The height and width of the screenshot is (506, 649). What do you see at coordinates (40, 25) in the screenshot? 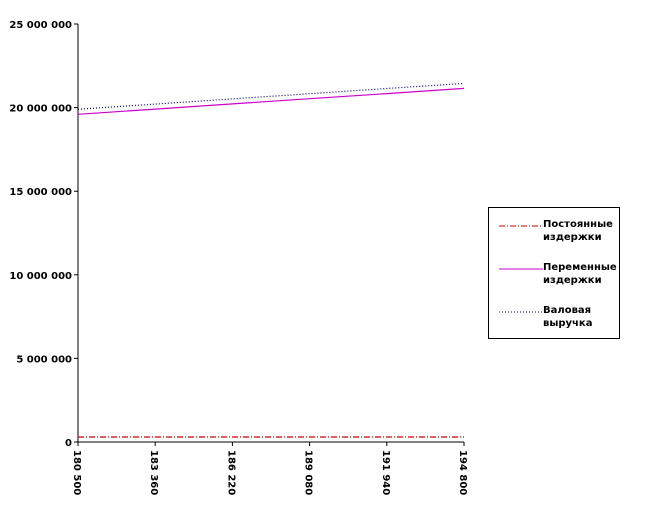
I see `y-tick-label: 25 000 000` at bounding box center [40, 25].